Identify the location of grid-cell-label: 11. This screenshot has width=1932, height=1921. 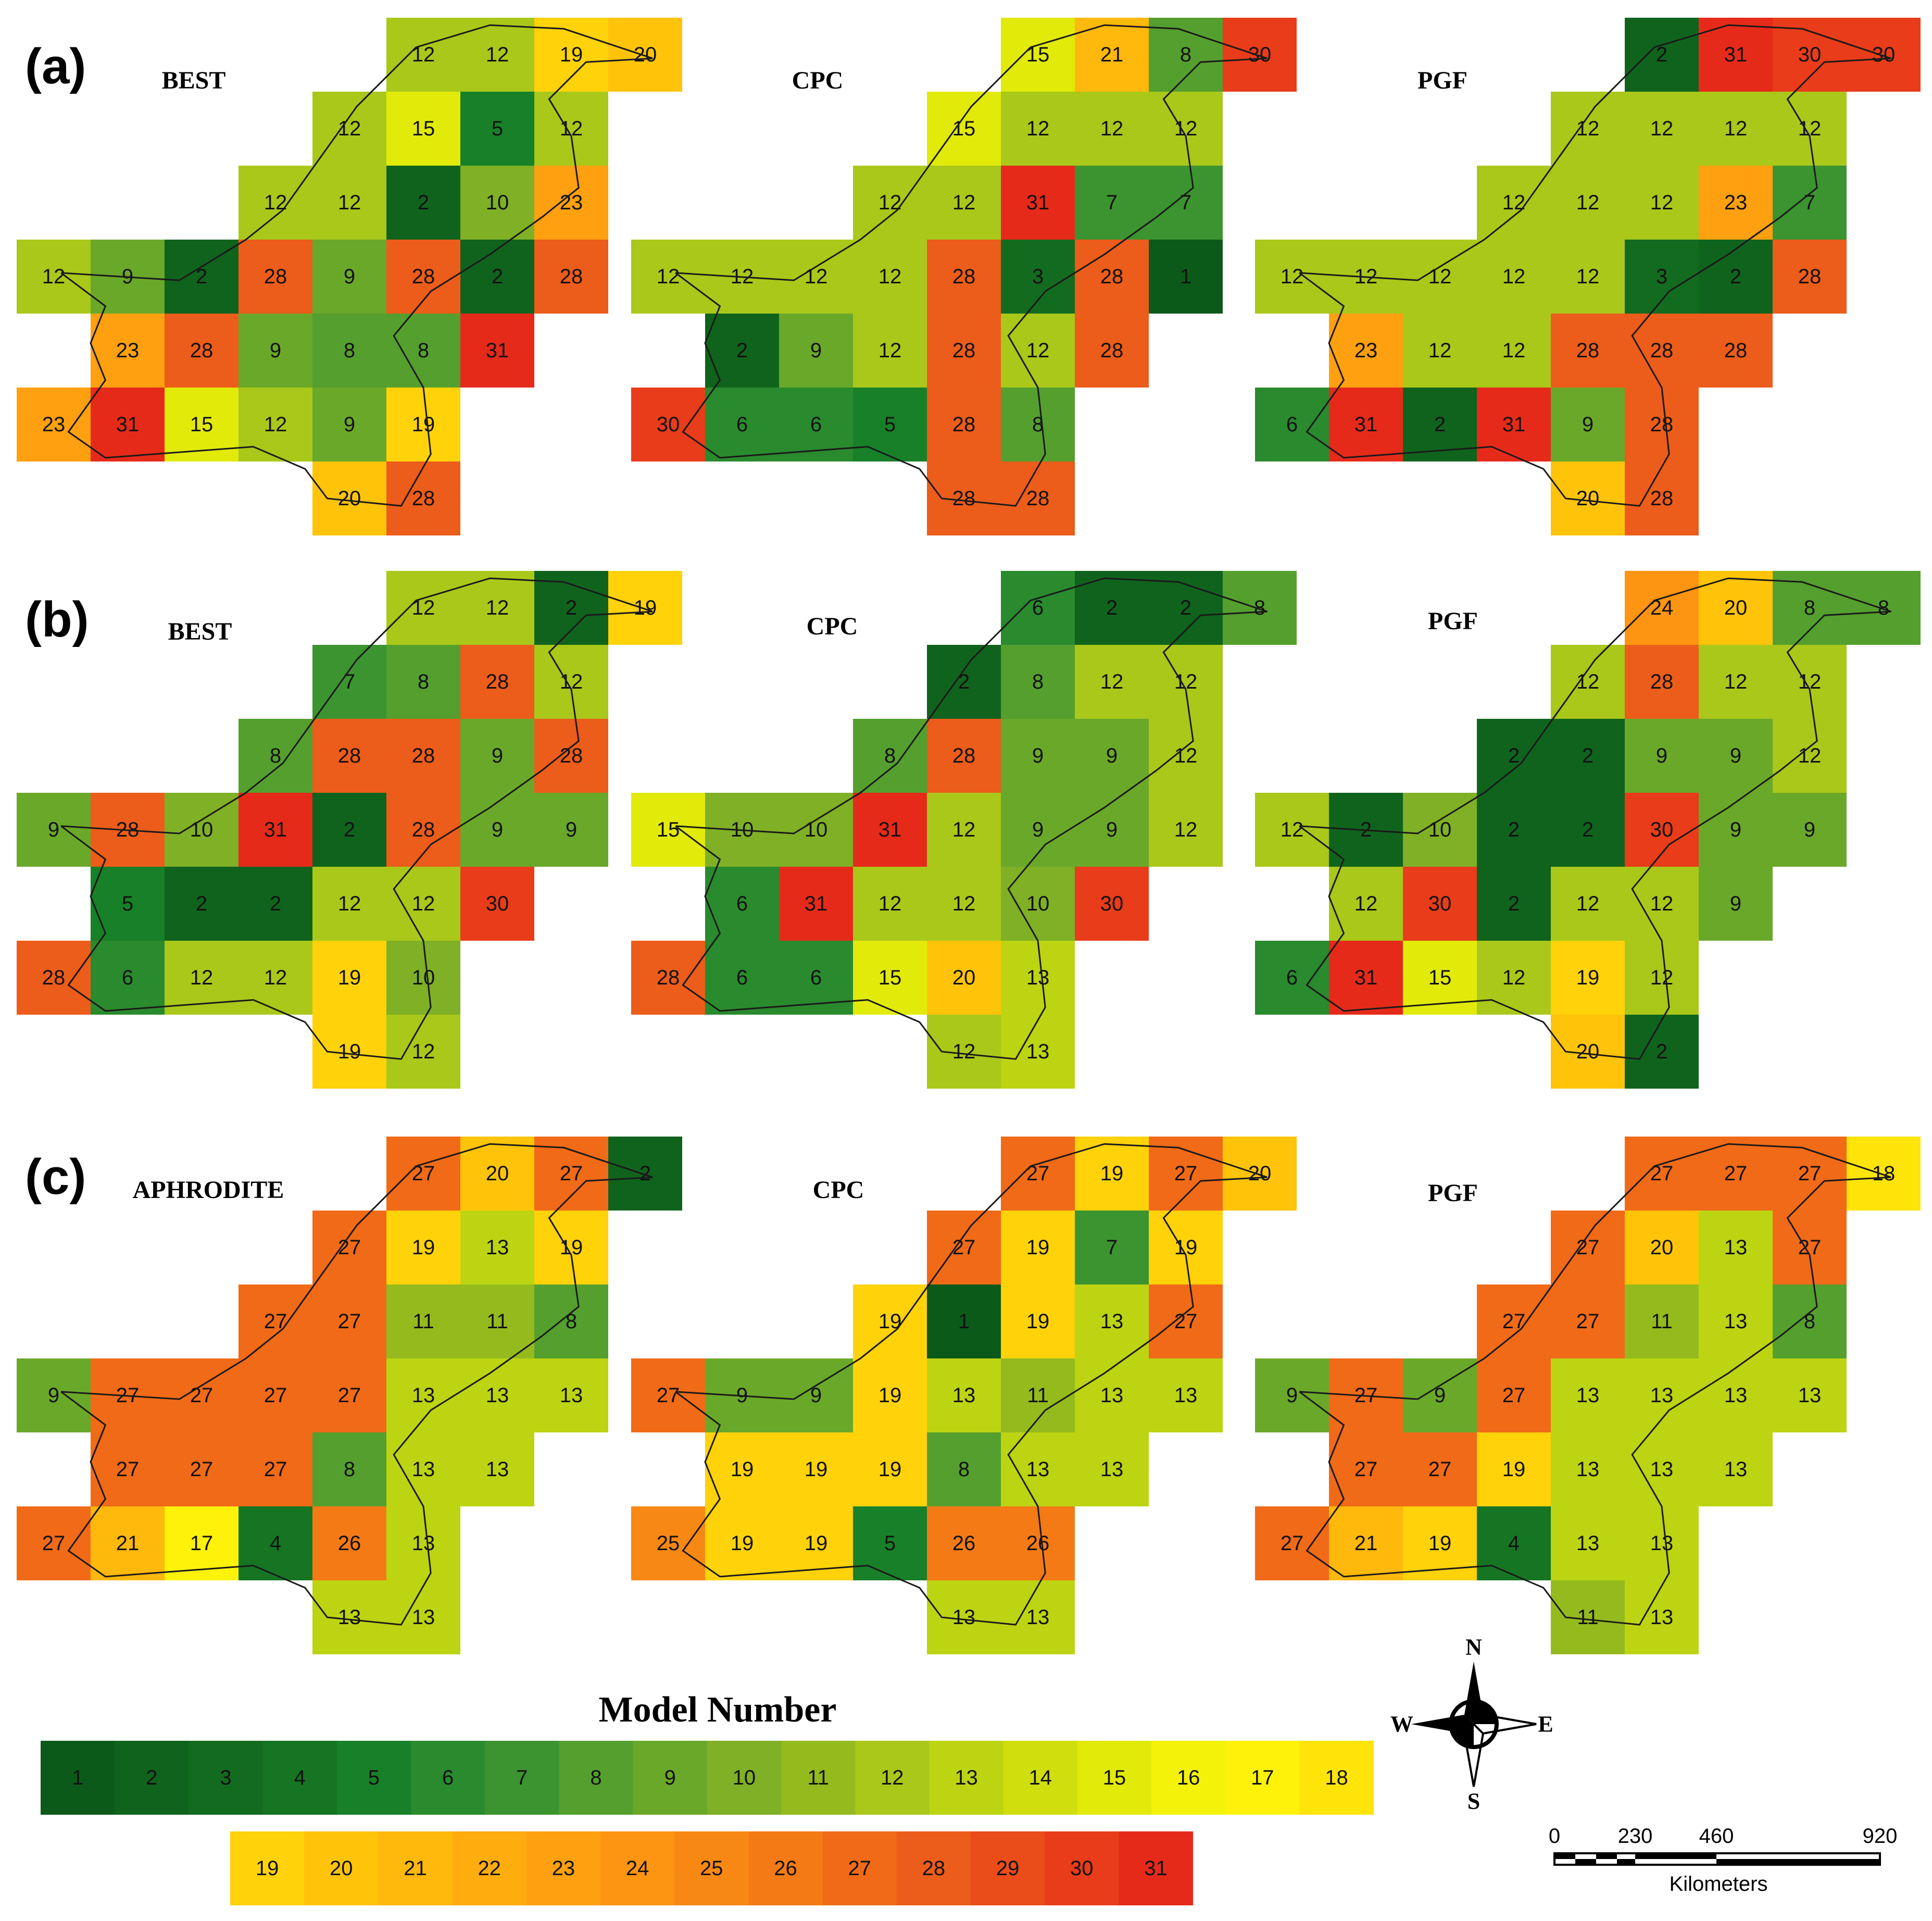
(1662, 1321).